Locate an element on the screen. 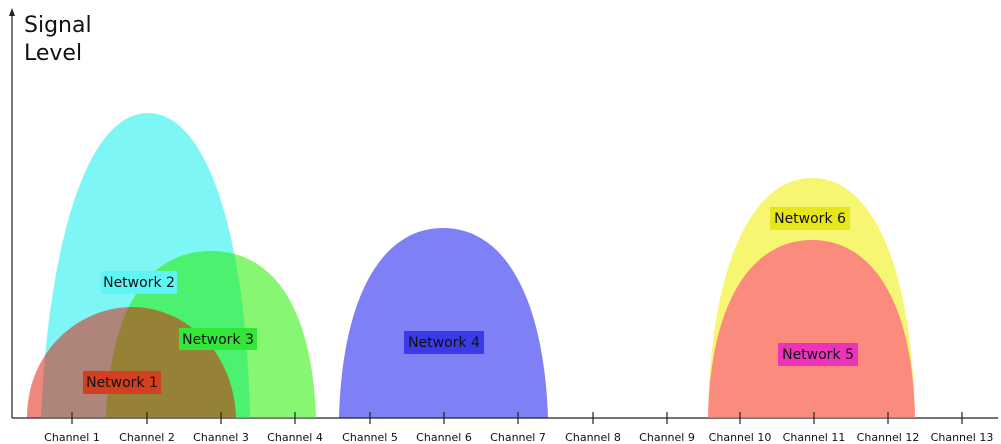 The height and width of the screenshot is (444, 1001). channel-2-label: Channel 2 is located at coordinates (147, 437).